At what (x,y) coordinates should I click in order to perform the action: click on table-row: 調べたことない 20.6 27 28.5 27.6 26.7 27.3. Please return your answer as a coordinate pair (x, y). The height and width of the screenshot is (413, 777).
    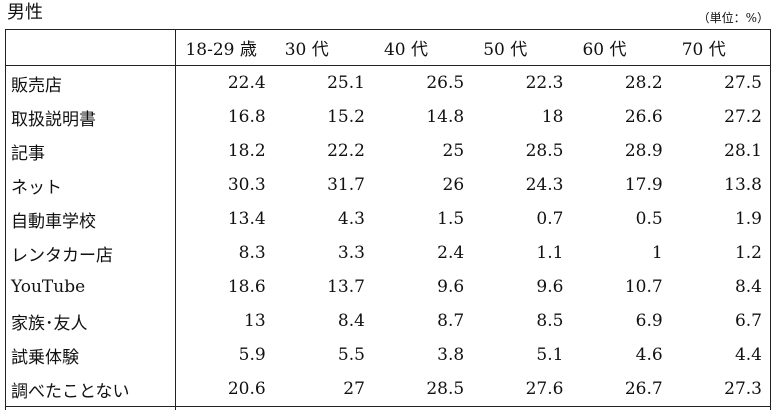
    Looking at the image, I should click on (388, 389).